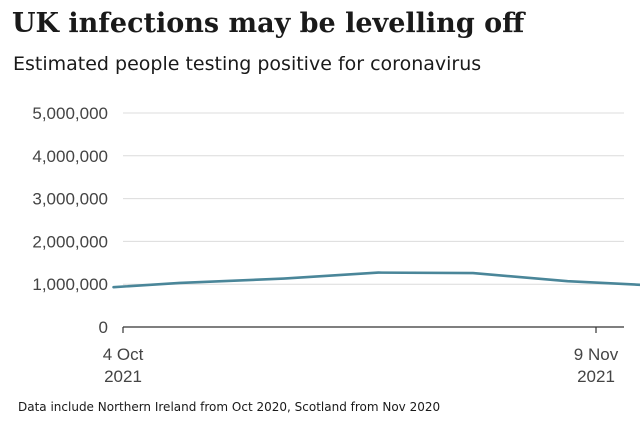 The height and width of the screenshot is (421, 640). What do you see at coordinates (70, 156) in the screenshot?
I see `y-tick-label: 4,000,000` at bounding box center [70, 156].